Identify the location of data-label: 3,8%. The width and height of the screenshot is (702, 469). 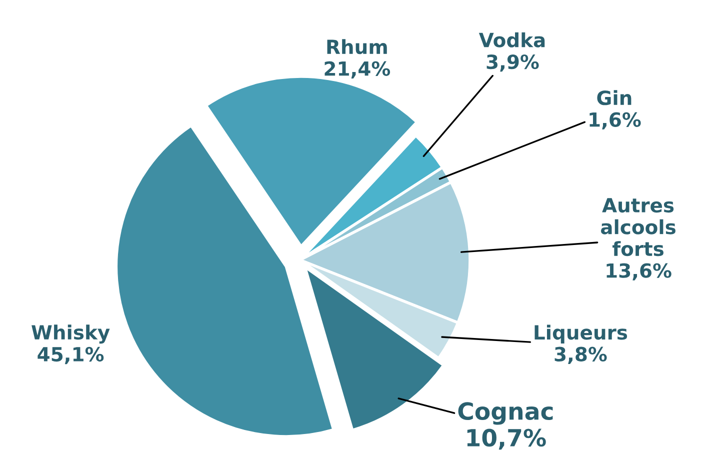
(580, 355).